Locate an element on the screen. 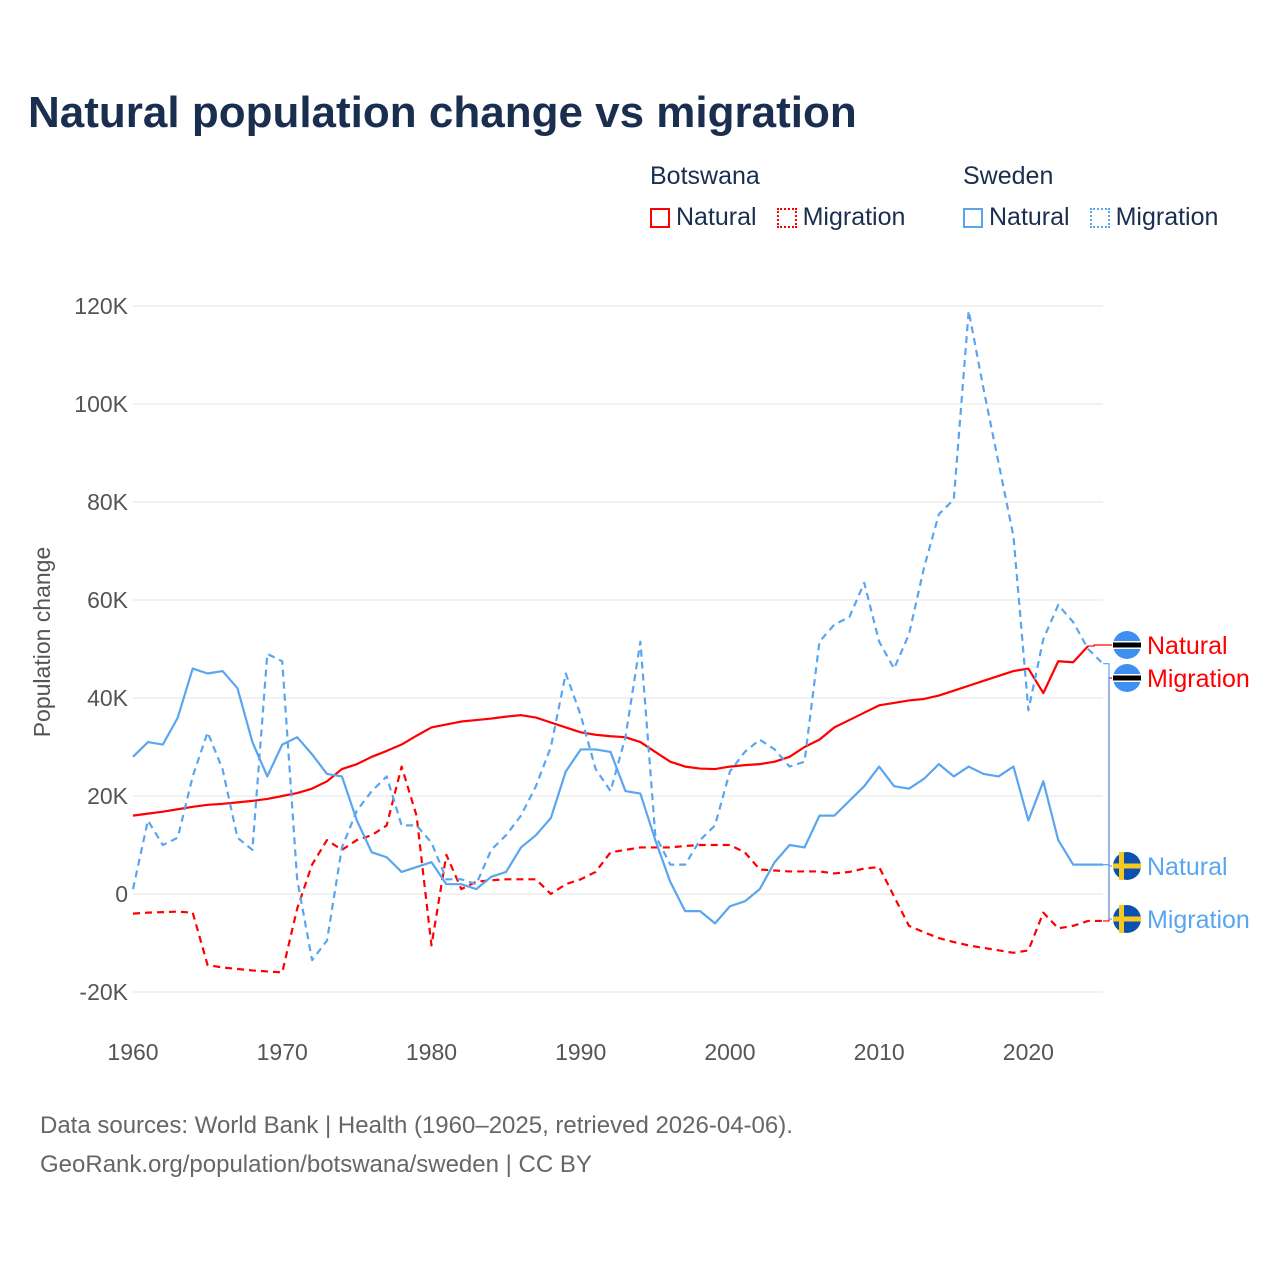  y-tick-label: 120K is located at coordinates (101, 306).